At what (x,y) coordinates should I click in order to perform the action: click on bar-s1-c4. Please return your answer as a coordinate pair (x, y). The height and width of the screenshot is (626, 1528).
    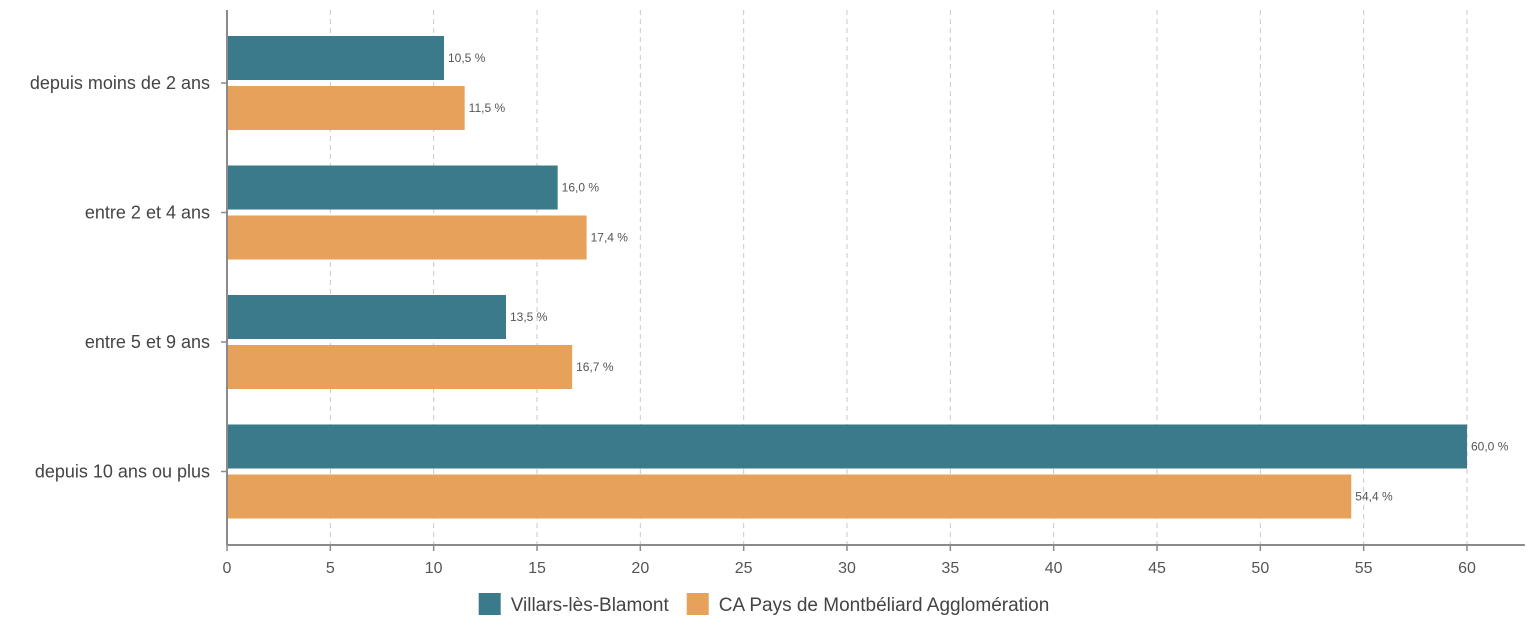
    Looking at the image, I should click on (847, 446).